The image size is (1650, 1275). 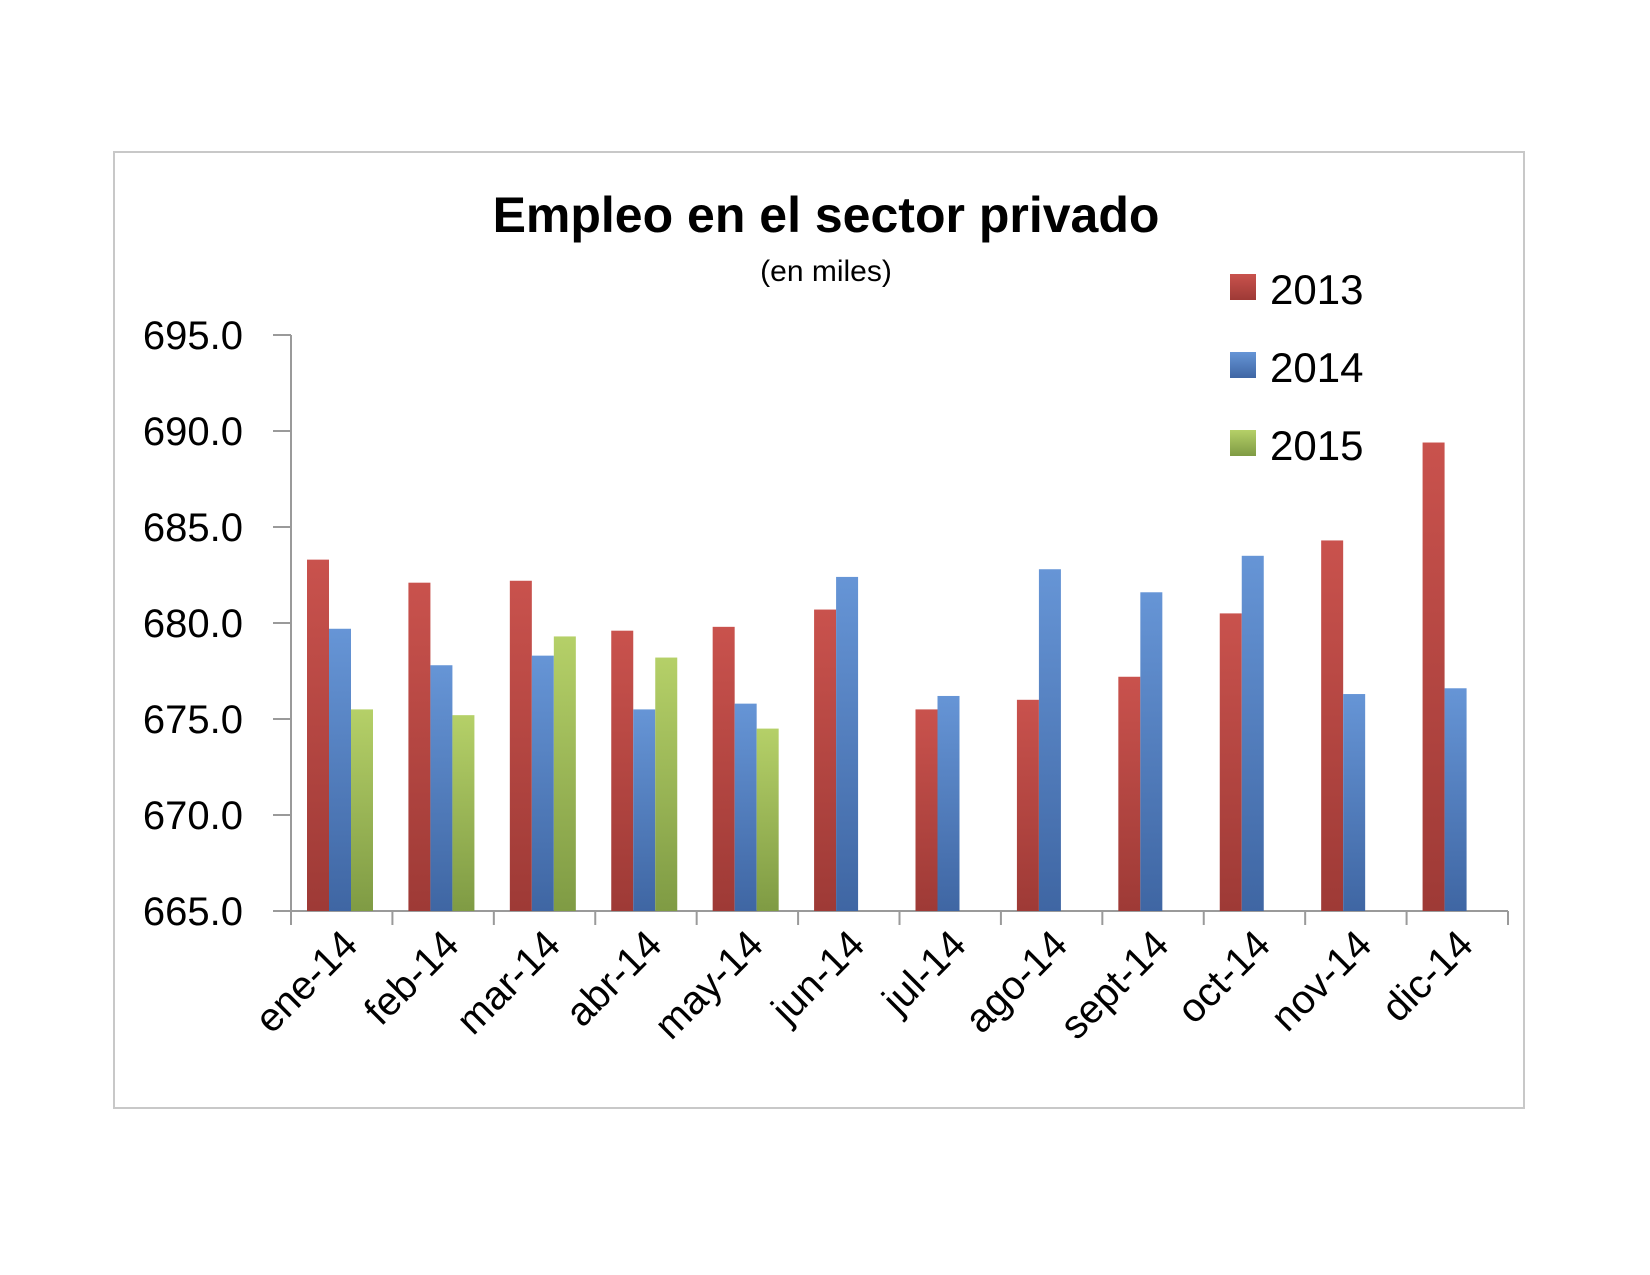 I want to click on legend-swatch-2015, so click(x=1243, y=443).